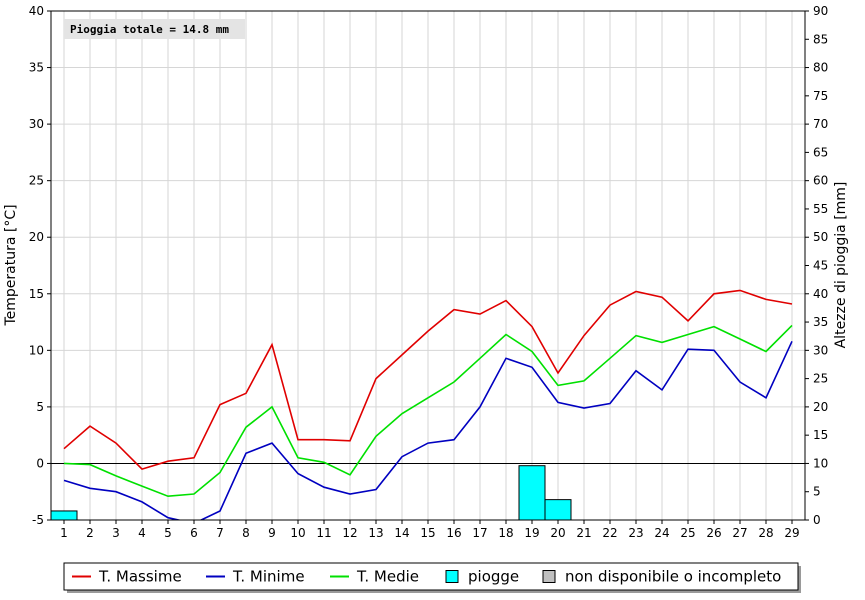 The image size is (865, 600). Describe the element at coordinates (11, 265) in the screenshot. I see `y-axis-title-left: Temperatura [°C]` at that location.